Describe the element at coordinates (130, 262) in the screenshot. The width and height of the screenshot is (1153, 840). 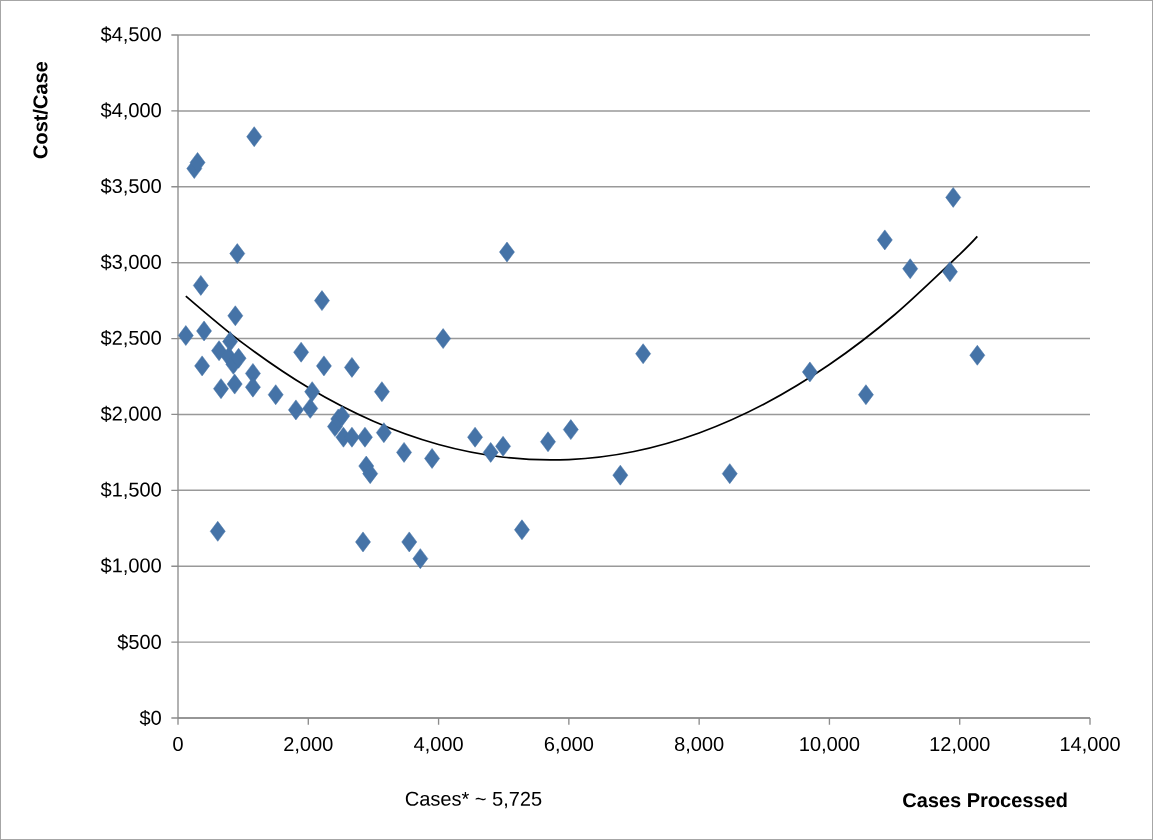
I see `y-tick-label: $3,000` at that location.